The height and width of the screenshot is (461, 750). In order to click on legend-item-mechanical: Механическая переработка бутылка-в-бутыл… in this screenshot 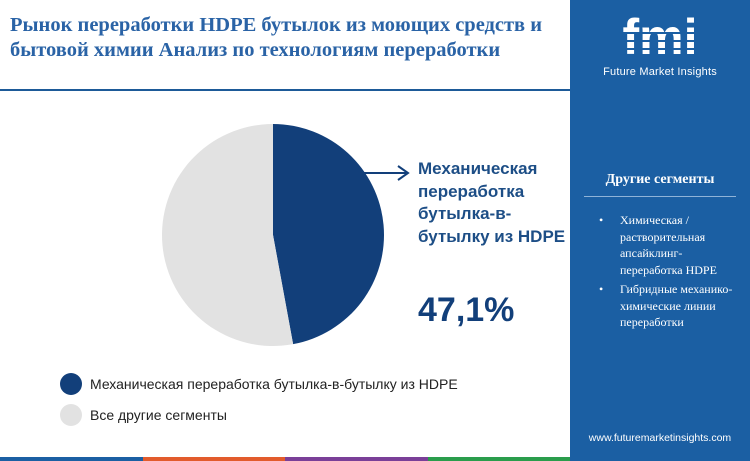, I will do `click(259, 384)`.